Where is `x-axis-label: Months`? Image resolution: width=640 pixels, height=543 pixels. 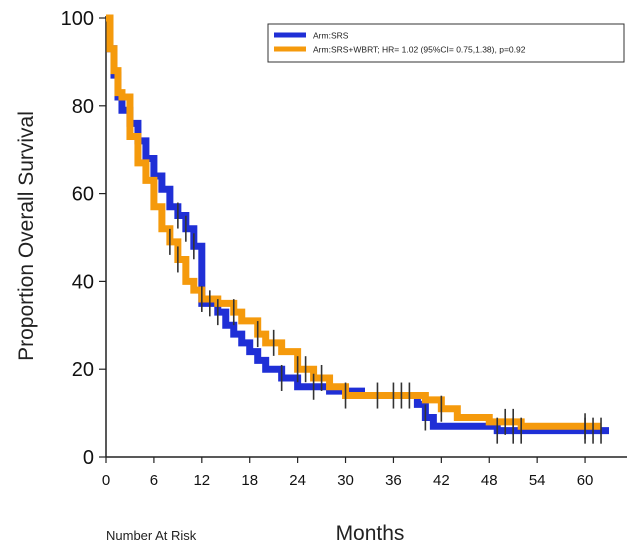
x-axis-label: Months is located at coordinates (370, 532).